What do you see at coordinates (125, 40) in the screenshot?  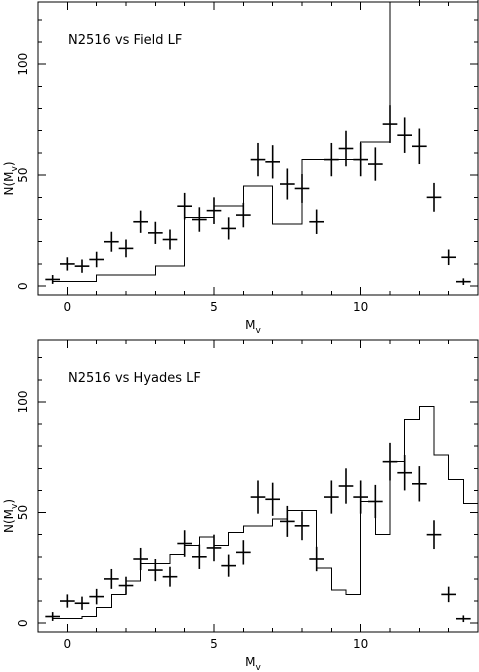 I see `panel-title: N2516 vs Field LF` at bounding box center [125, 40].